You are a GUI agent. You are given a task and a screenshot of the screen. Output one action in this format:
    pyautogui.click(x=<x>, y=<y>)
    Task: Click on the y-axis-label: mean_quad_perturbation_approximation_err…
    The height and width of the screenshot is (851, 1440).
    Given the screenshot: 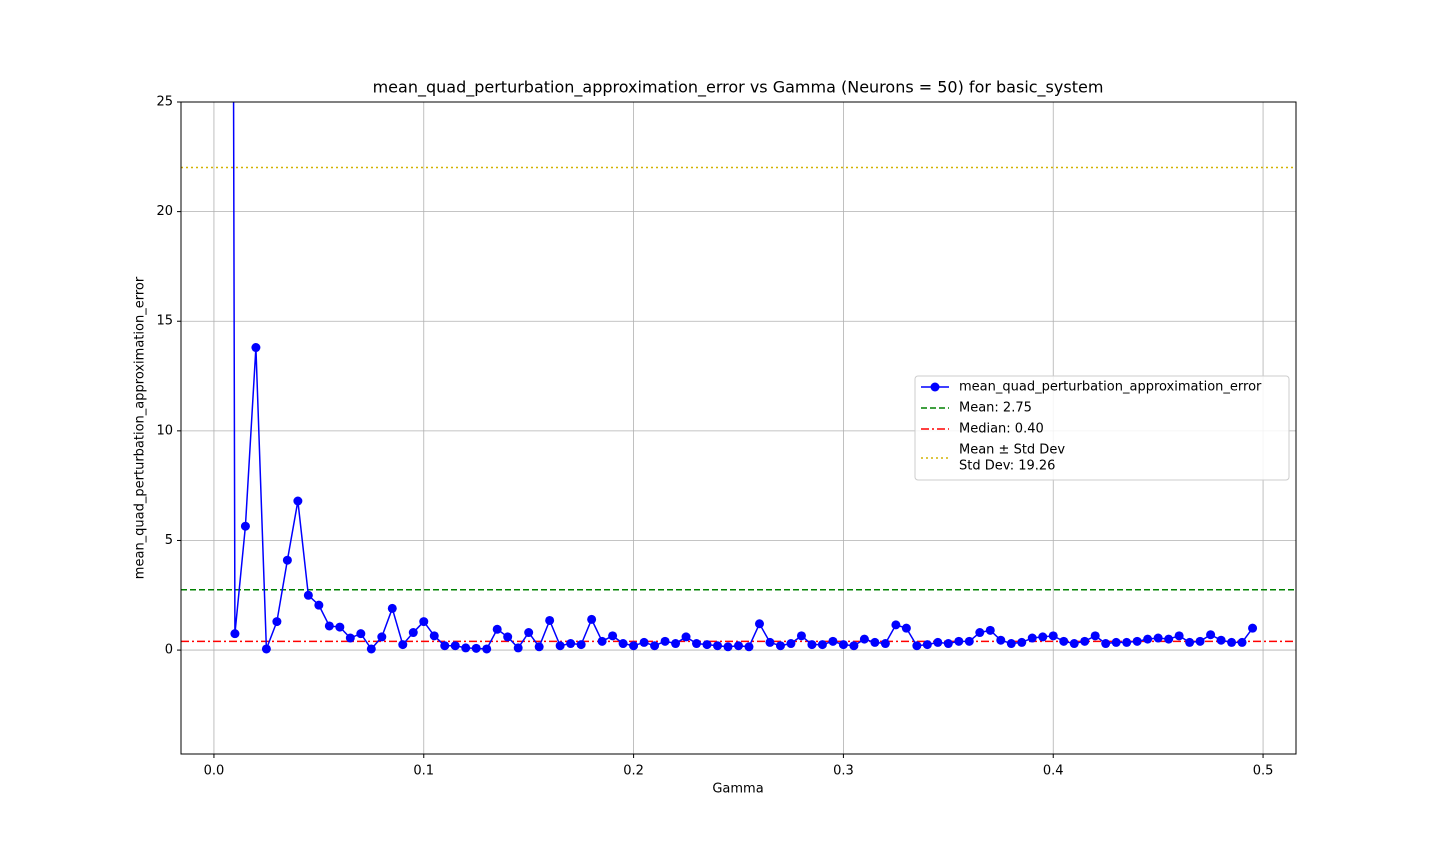 What is the action you would take?
    pyautogui.click(x=140, y=427)
    